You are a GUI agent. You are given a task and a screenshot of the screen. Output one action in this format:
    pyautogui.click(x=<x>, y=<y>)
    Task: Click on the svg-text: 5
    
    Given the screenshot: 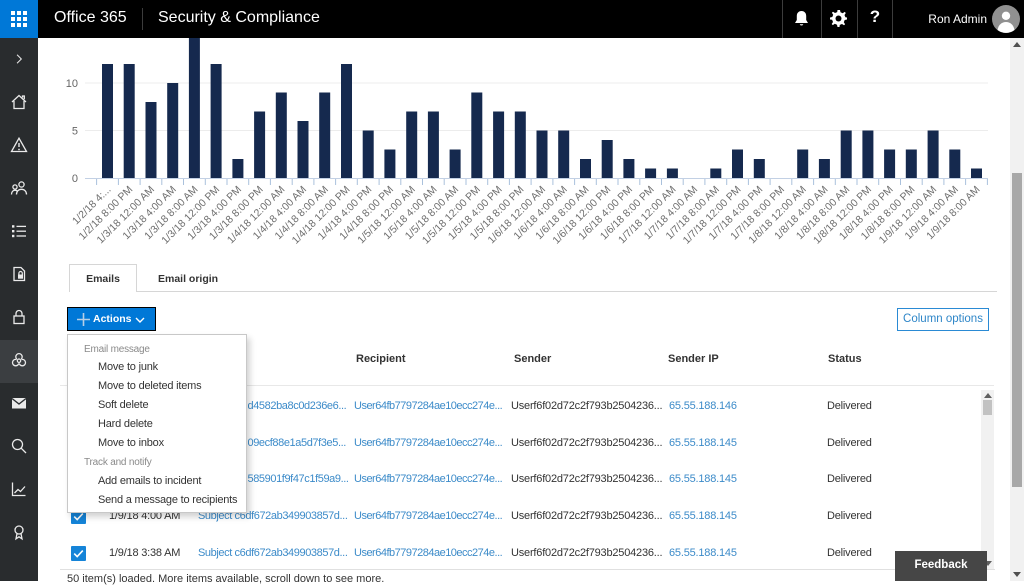 What is the action you would take?
    pyautogui.click(x=75, y=132)
    